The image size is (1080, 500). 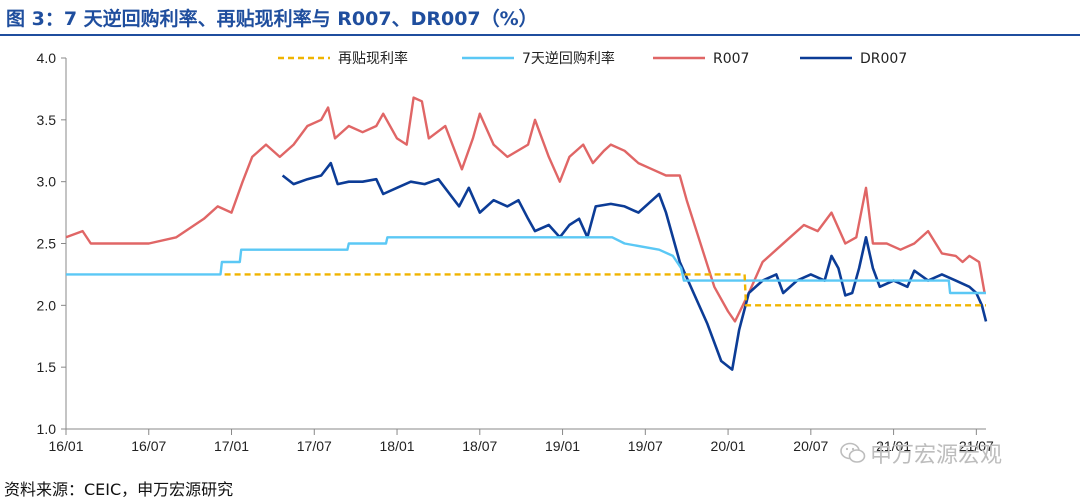 What do you see at coordinates (810, 446) in the screenshot?
I see `x-tick-label: 20/07` at bounding box center [810, 446].